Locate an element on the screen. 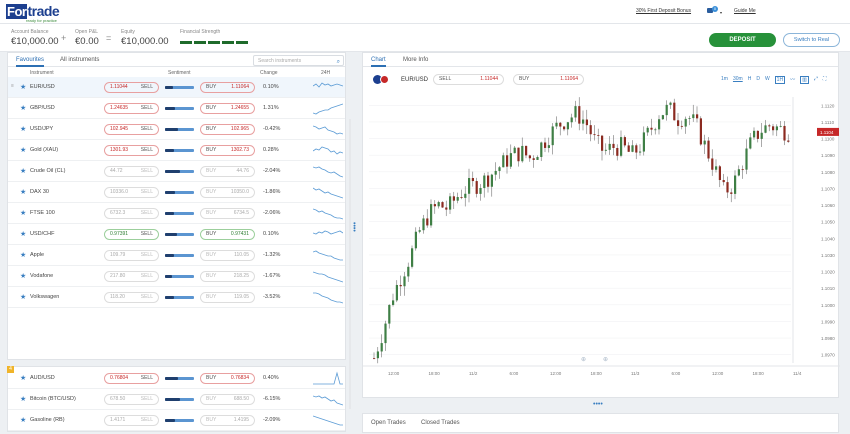 Image resolution: width=850 pixels, height=434 pixels. buy-button: BUY 1.4195 is located at coordinates (227, 420).